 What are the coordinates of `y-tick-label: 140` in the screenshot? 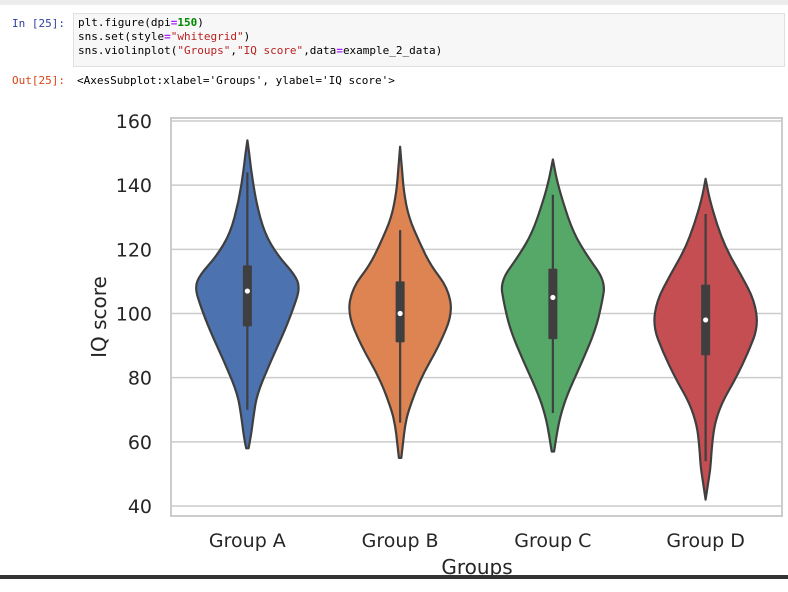 It's located at (134, 186).